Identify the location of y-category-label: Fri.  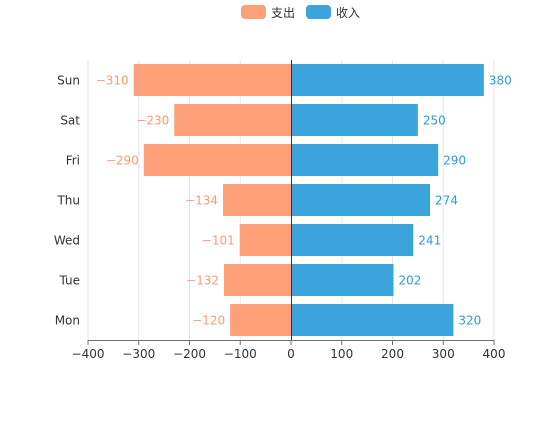
(73, 161).